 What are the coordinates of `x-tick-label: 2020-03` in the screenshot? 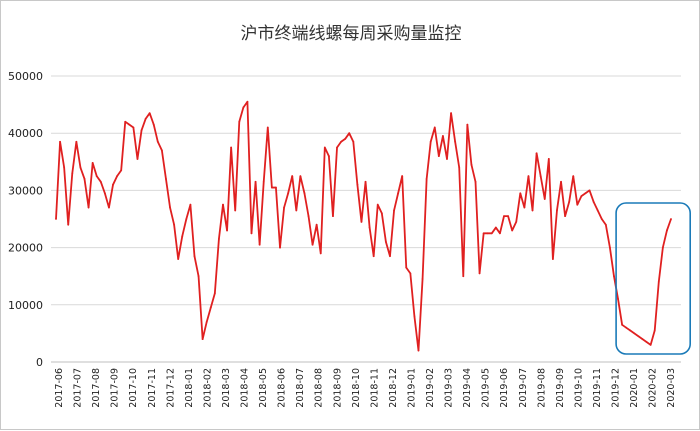 It's located at (671, 388).